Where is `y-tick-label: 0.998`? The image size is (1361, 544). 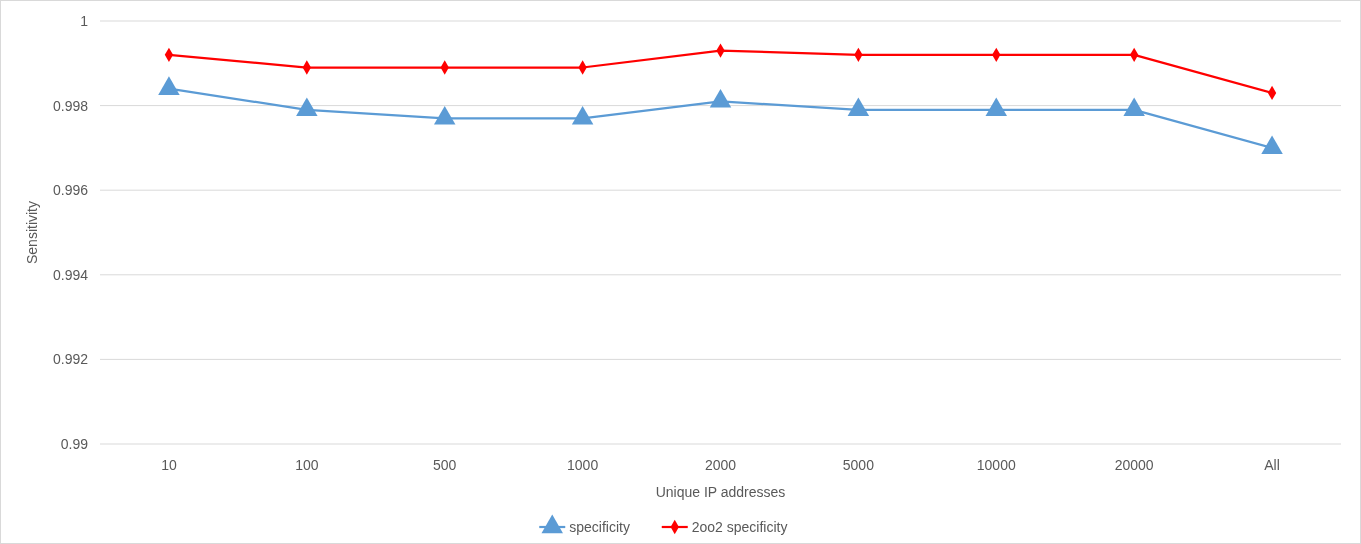 y-tick-label: 0.998 is located at coordinates (70, 105).